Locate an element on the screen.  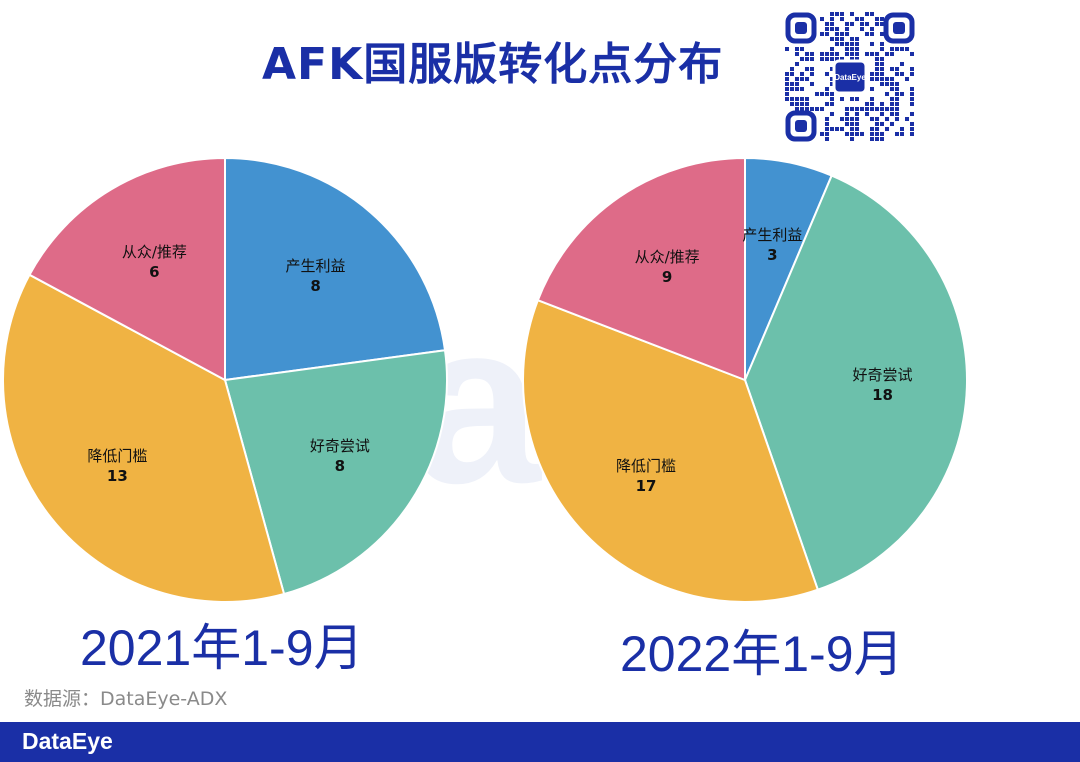
slice-label: 从众/推荐 6 is located at coordinates (154, 262).